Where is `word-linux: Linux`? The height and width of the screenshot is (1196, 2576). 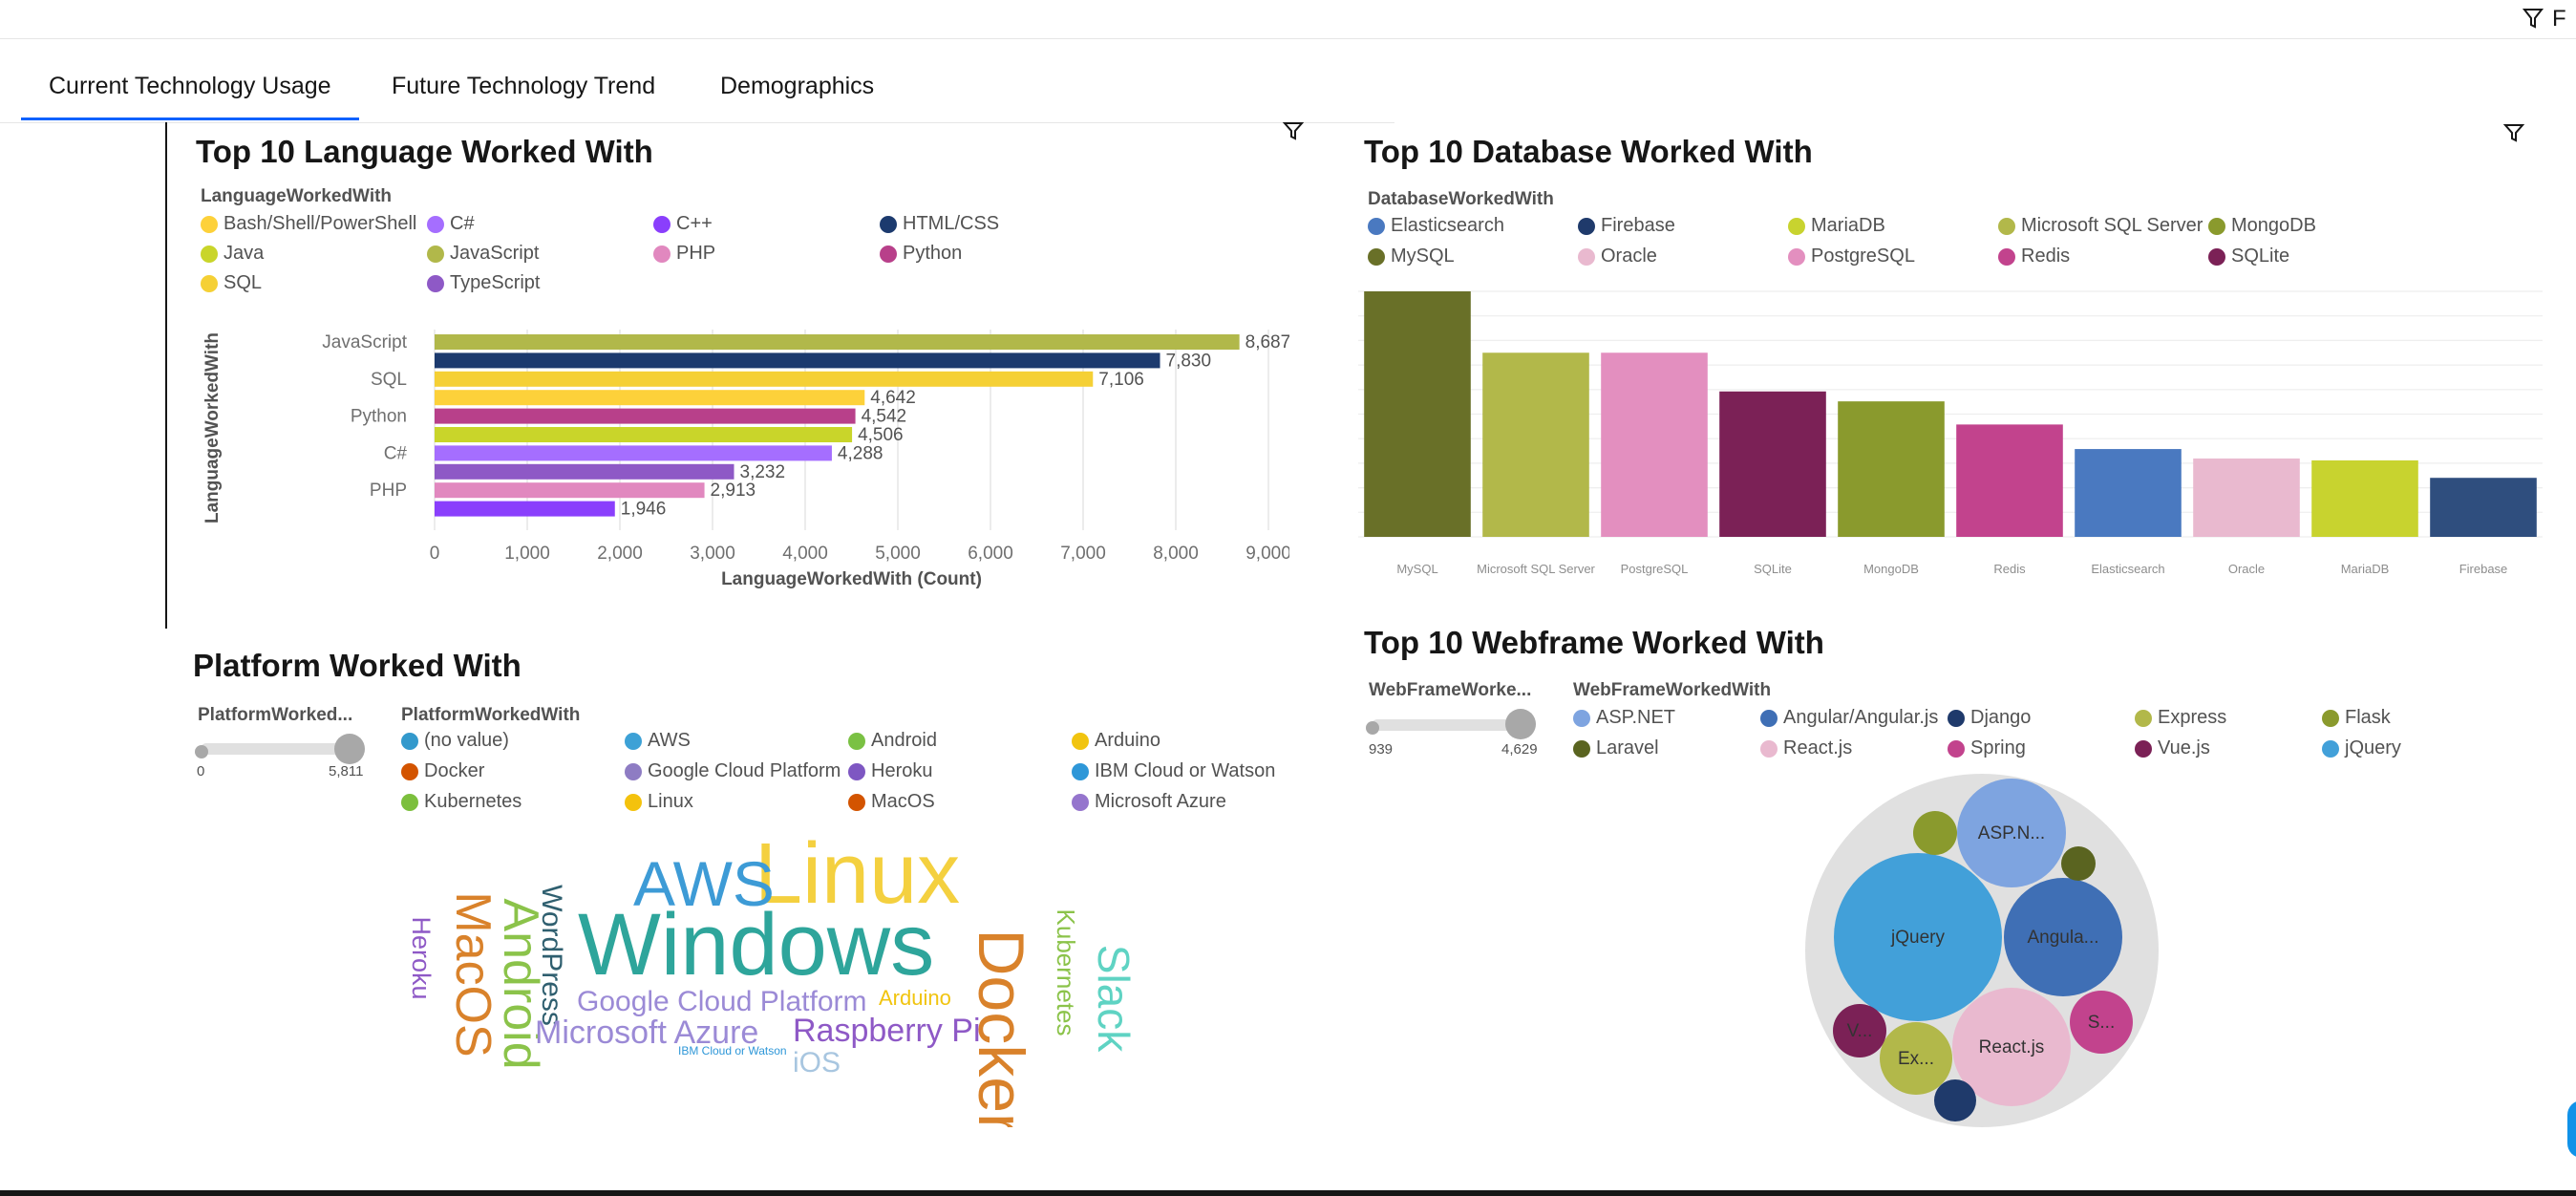
word-linux: Linux is located at coordinates (857, 874).